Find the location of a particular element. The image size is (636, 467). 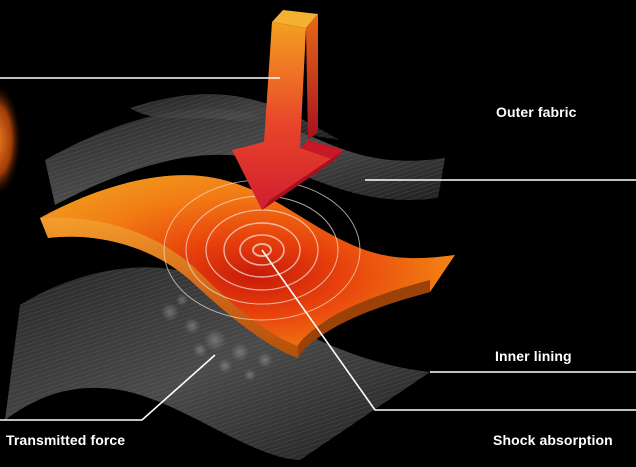

transmitted-force-dots is located at coordinates (217, 337).